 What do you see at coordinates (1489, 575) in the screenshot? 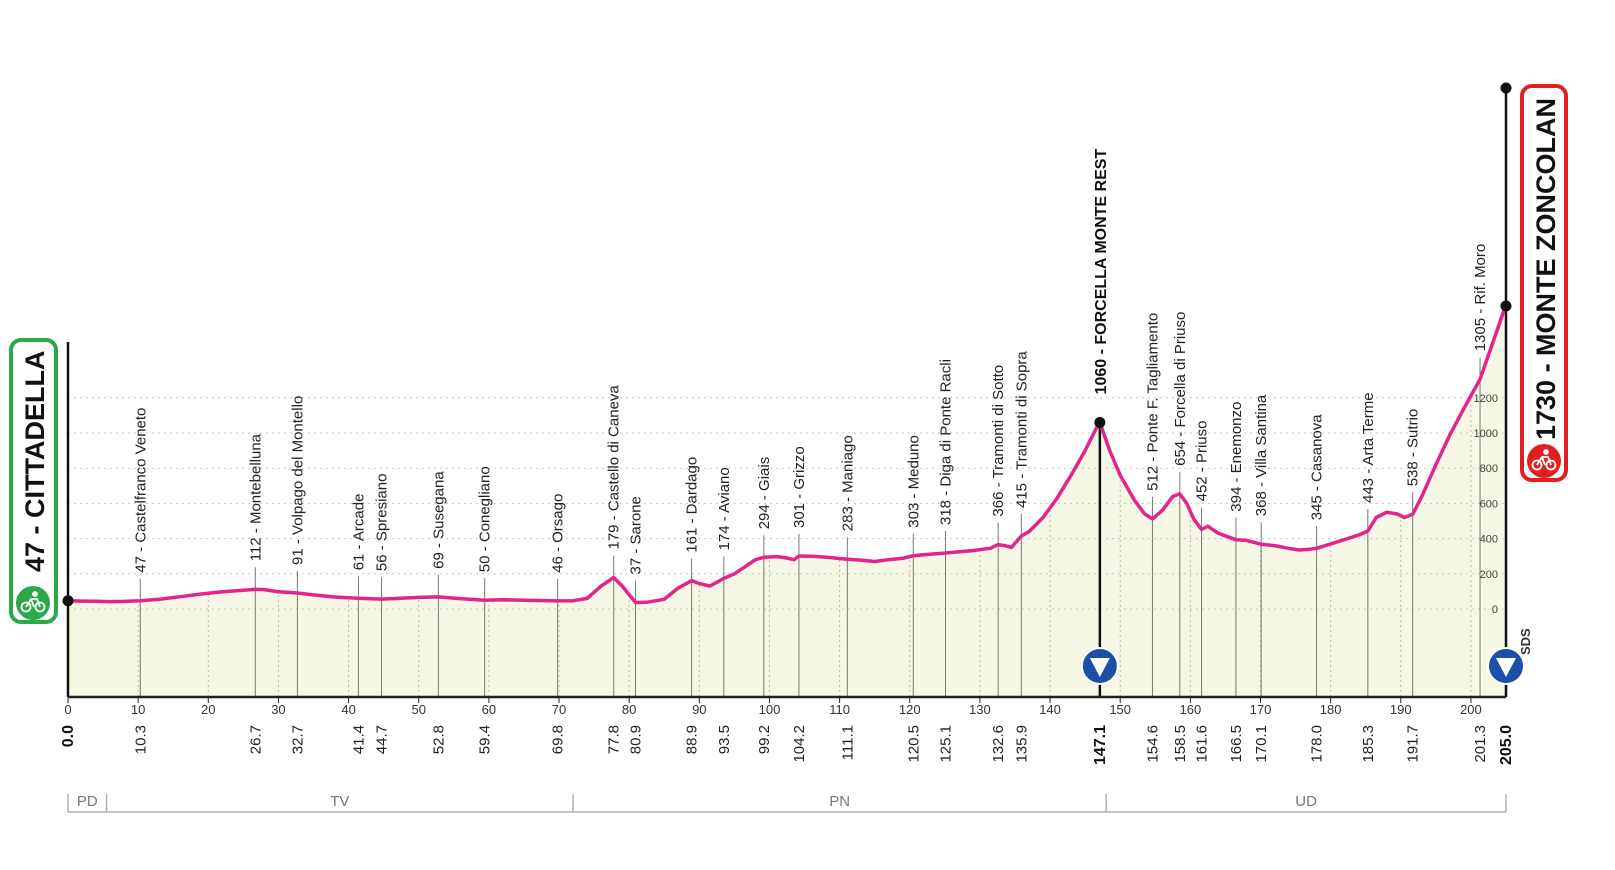
I see `altitude-tick-label: 200` at bounding box center [1489, 575].